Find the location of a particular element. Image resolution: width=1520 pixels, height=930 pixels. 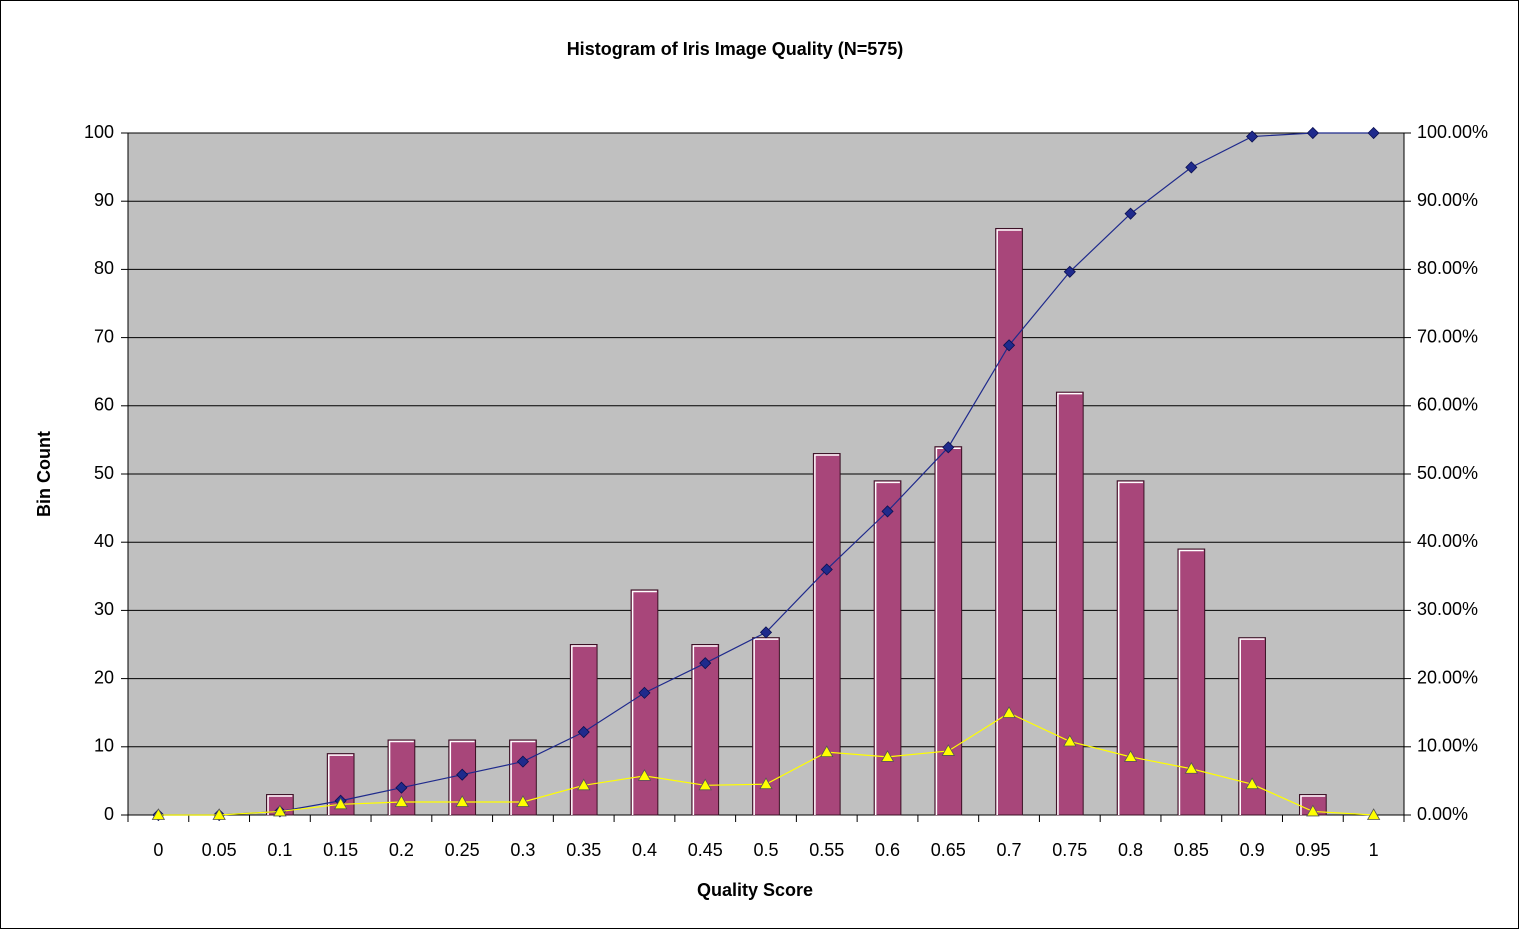

y-tick-label: 10 is located at coordinates (104, 746).